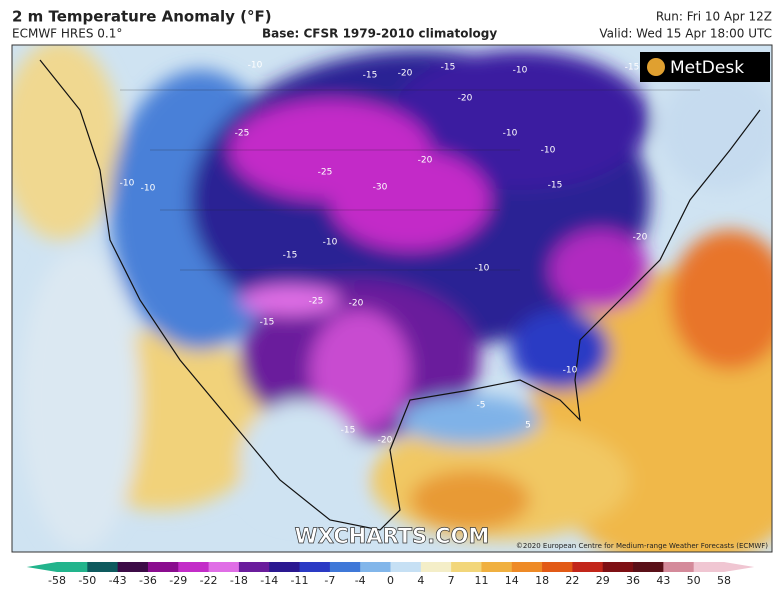 This screenshot has width=784, height=600. What do you see at coordinates (694, 580) in the screenshot?
I see `colorbar-tick-label: 50` at bounding box center [694, 580].